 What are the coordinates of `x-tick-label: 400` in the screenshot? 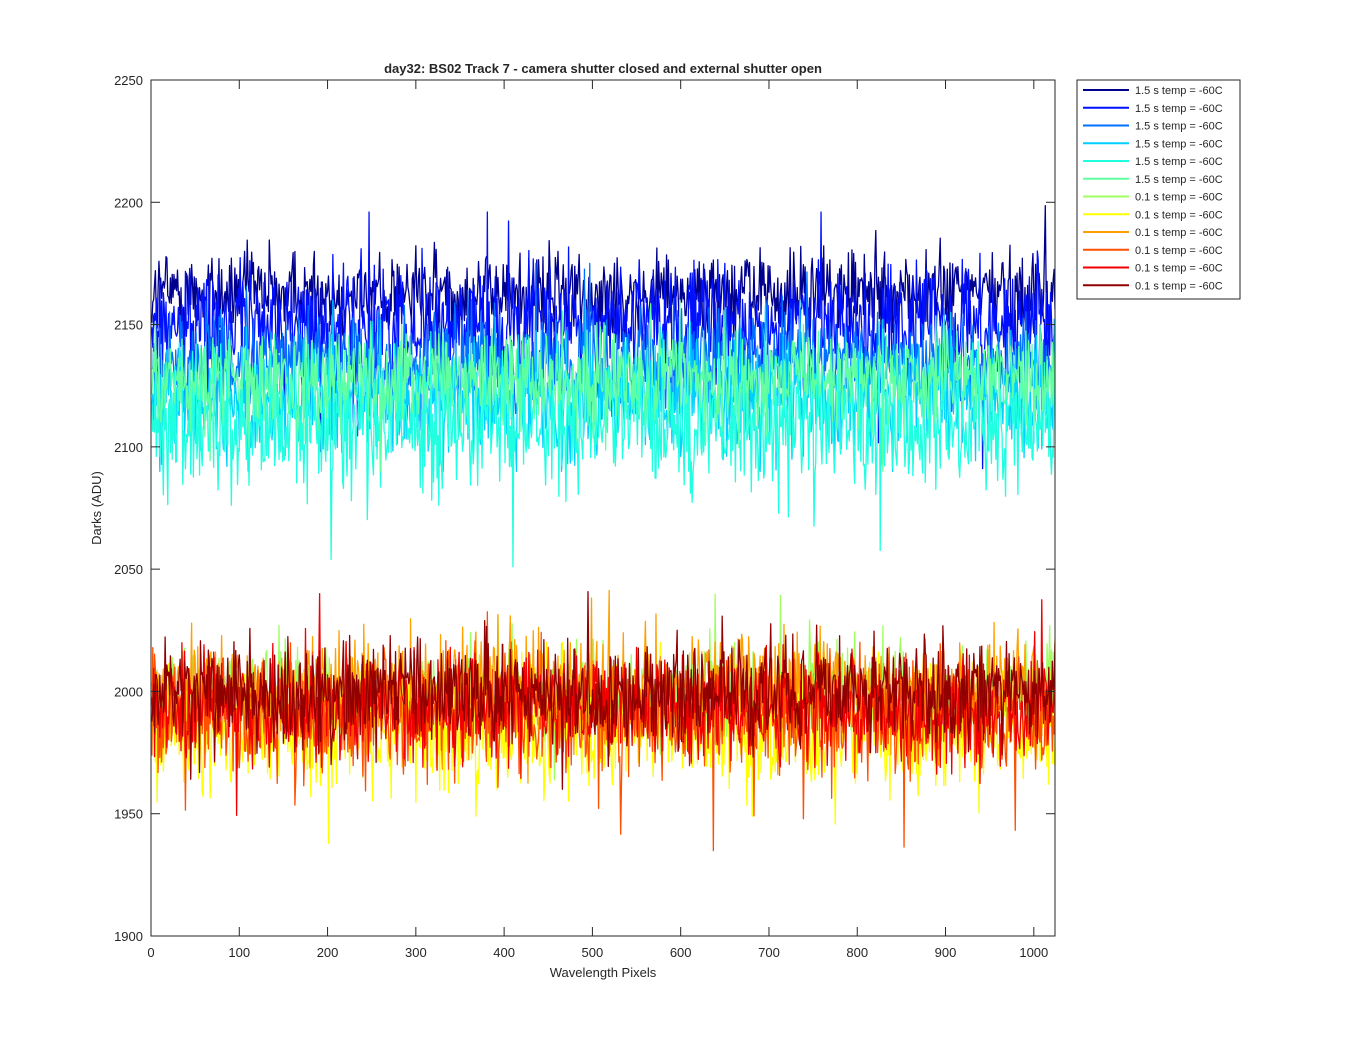 It's located at (504, 952).